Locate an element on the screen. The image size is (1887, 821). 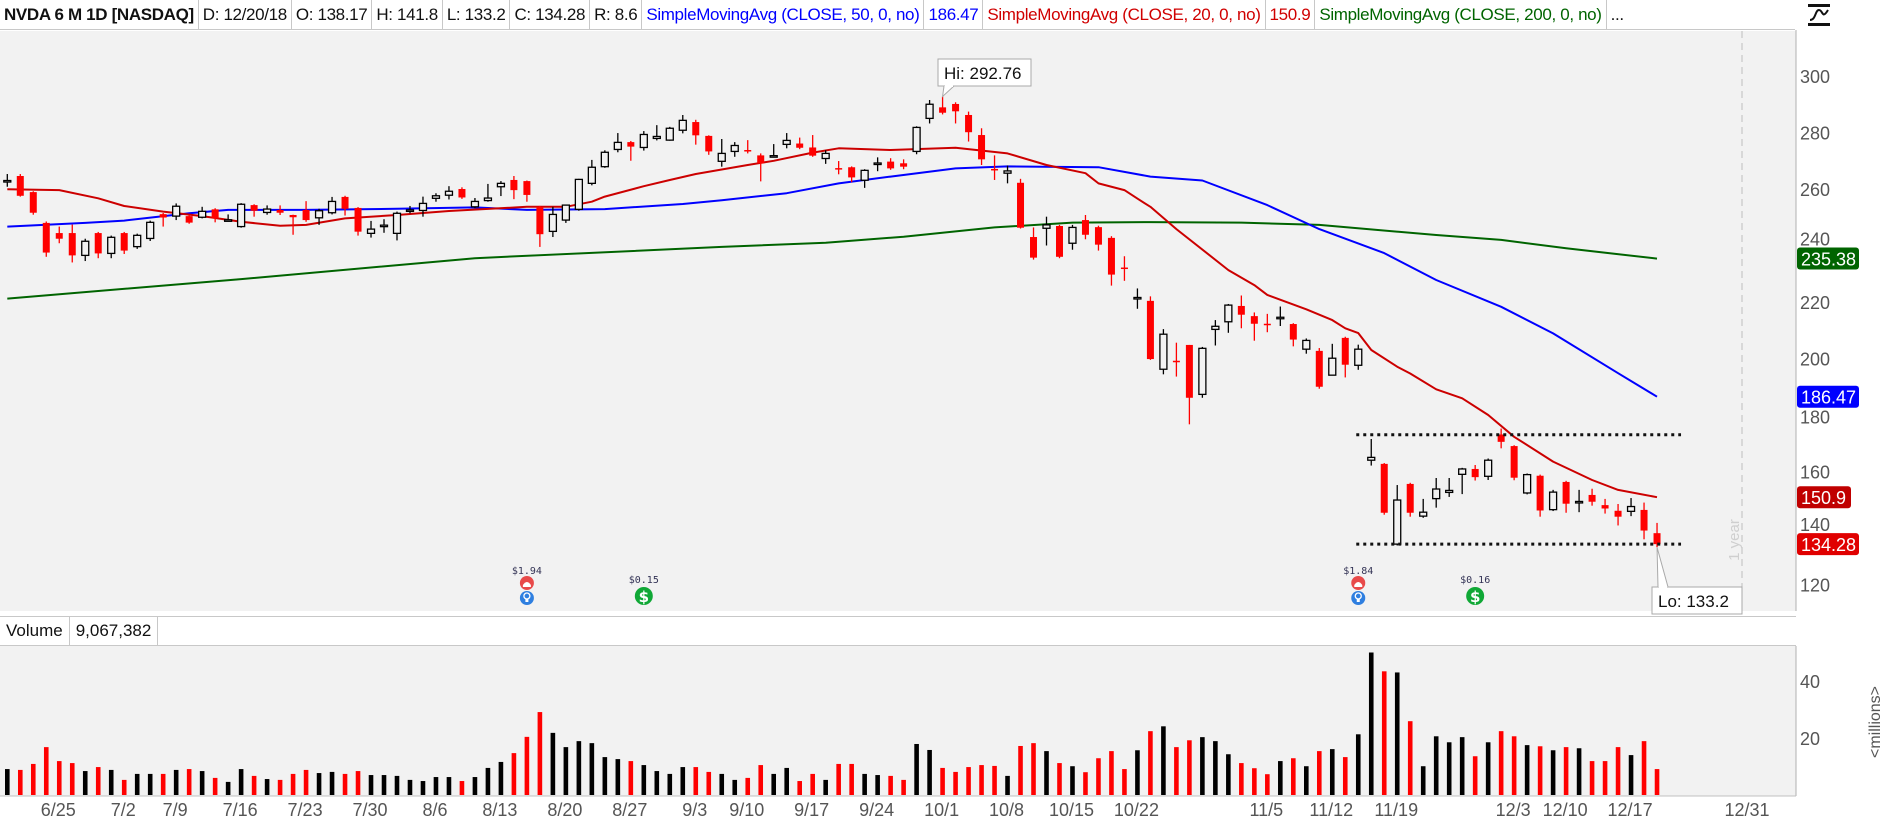
earnings-event-marker: $1.84 is located at coordinates (1358, 585).